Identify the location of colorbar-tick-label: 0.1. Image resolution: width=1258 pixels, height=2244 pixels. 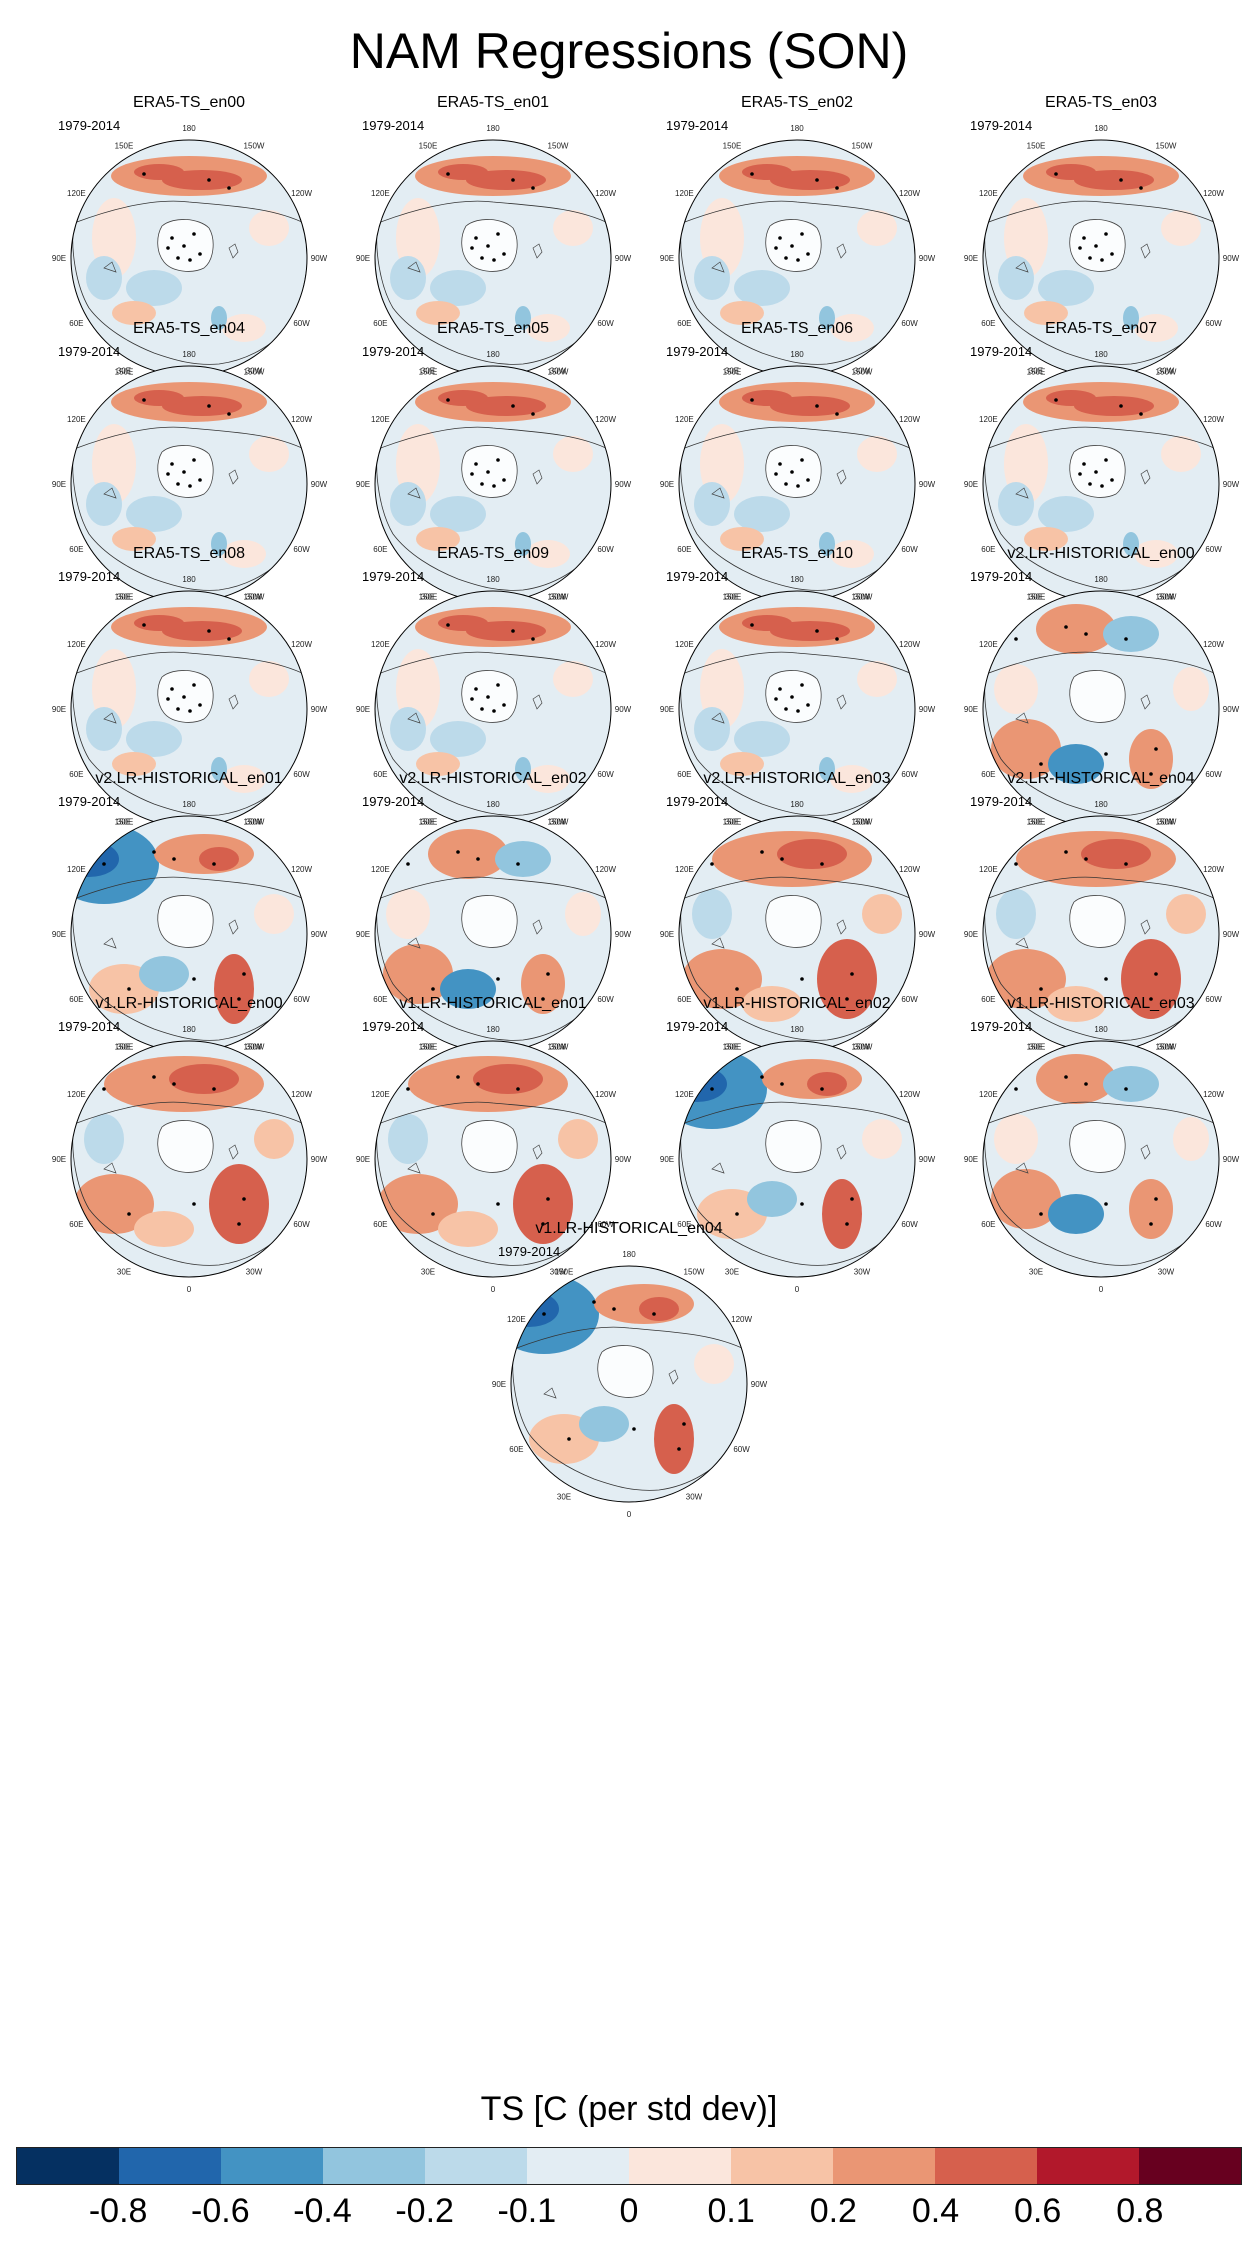
(731, 2211).